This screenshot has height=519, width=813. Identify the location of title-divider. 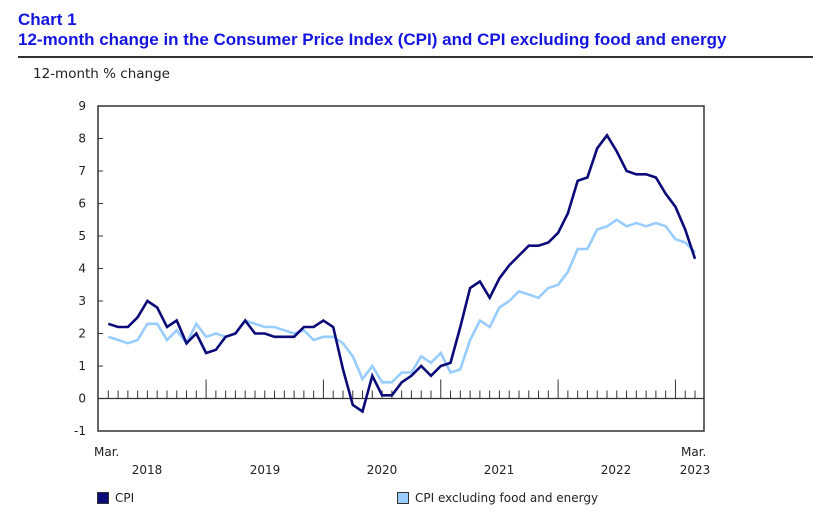
(415, 57).